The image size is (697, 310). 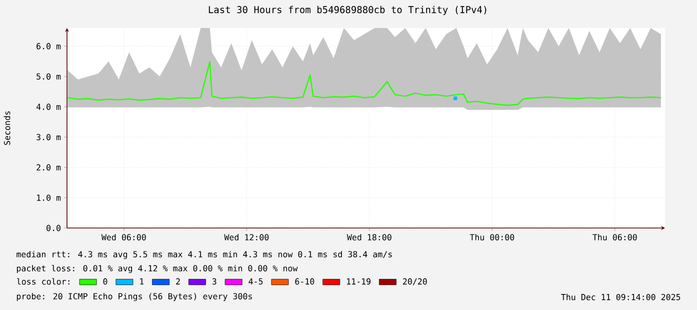 What do you see at coordinates (43, 281) in the screenshot?
I see `legend-title: loss color:` at bounding box center [43, 281].